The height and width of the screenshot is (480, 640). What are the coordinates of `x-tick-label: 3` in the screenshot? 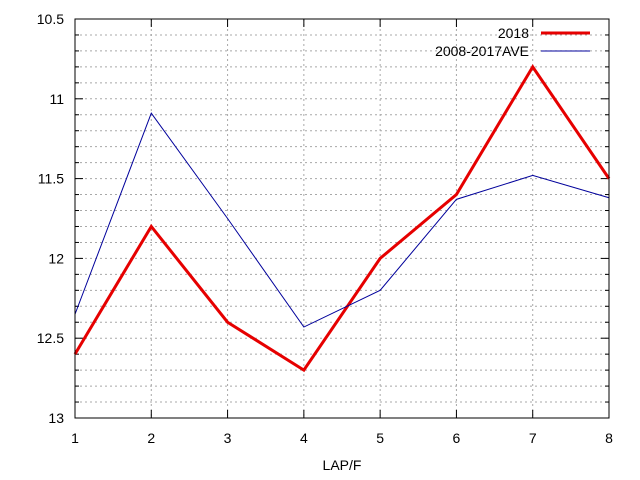 It's located at (228, 438).